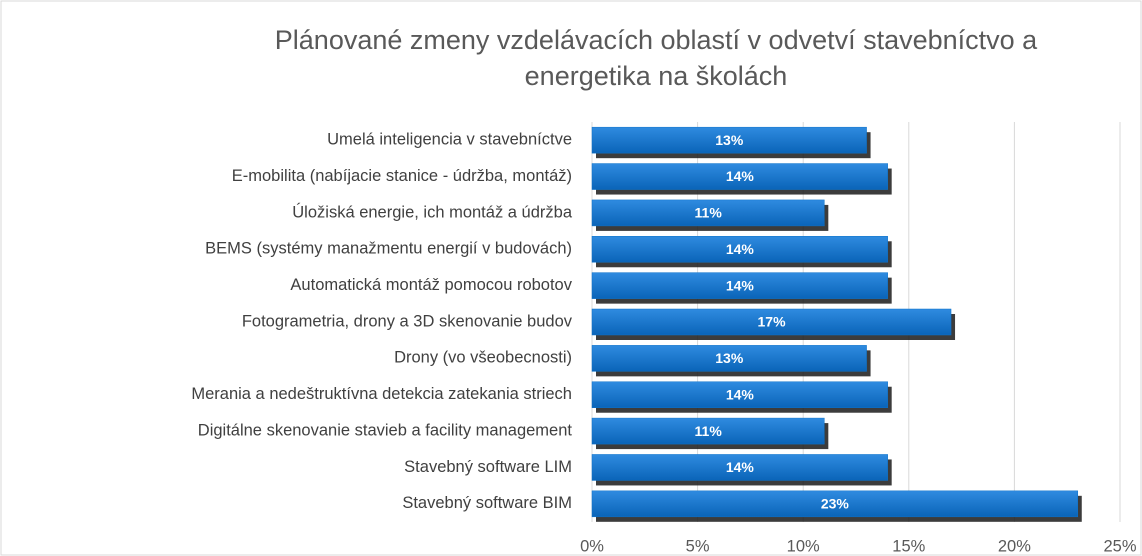  I want to click on x-tick-label: 10%, so click(803, 546).